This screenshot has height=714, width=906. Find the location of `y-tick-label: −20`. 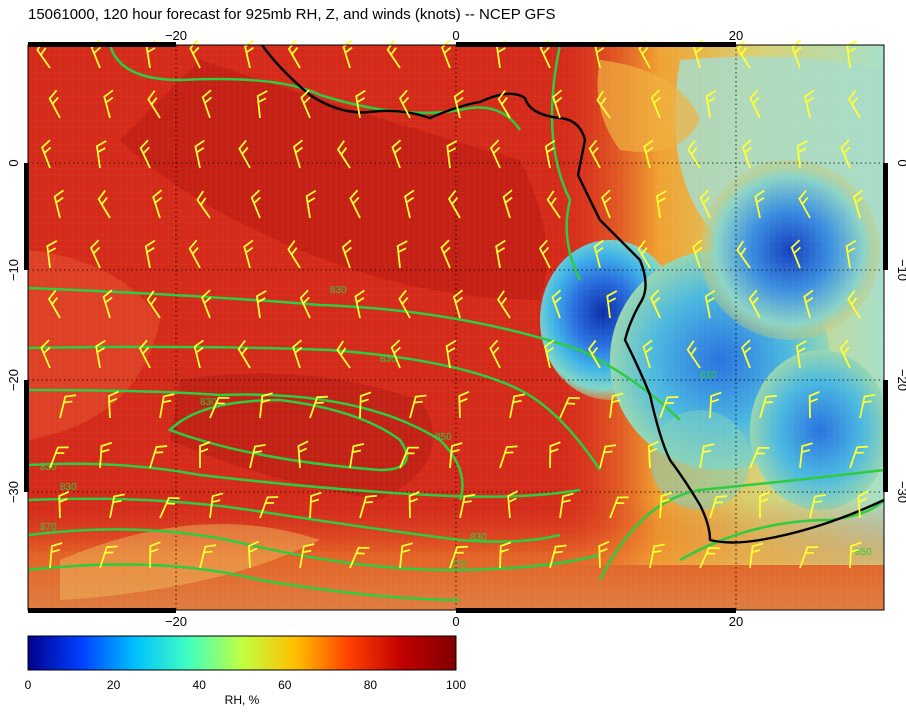

y-tick-label: −20 is located at coordinates (13, 380).